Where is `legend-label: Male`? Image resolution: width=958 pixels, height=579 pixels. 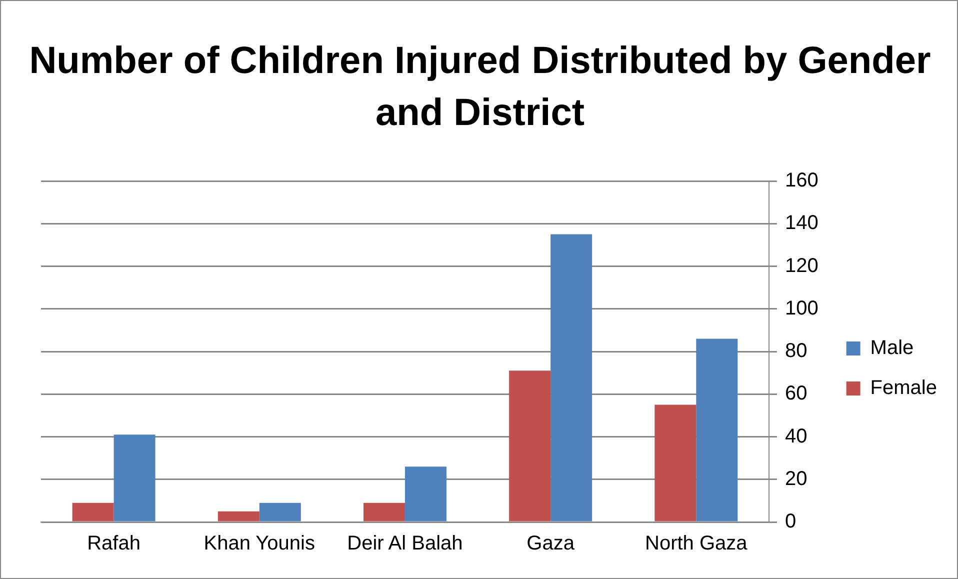 legend-label: Male is located at coordinates (892, 348).